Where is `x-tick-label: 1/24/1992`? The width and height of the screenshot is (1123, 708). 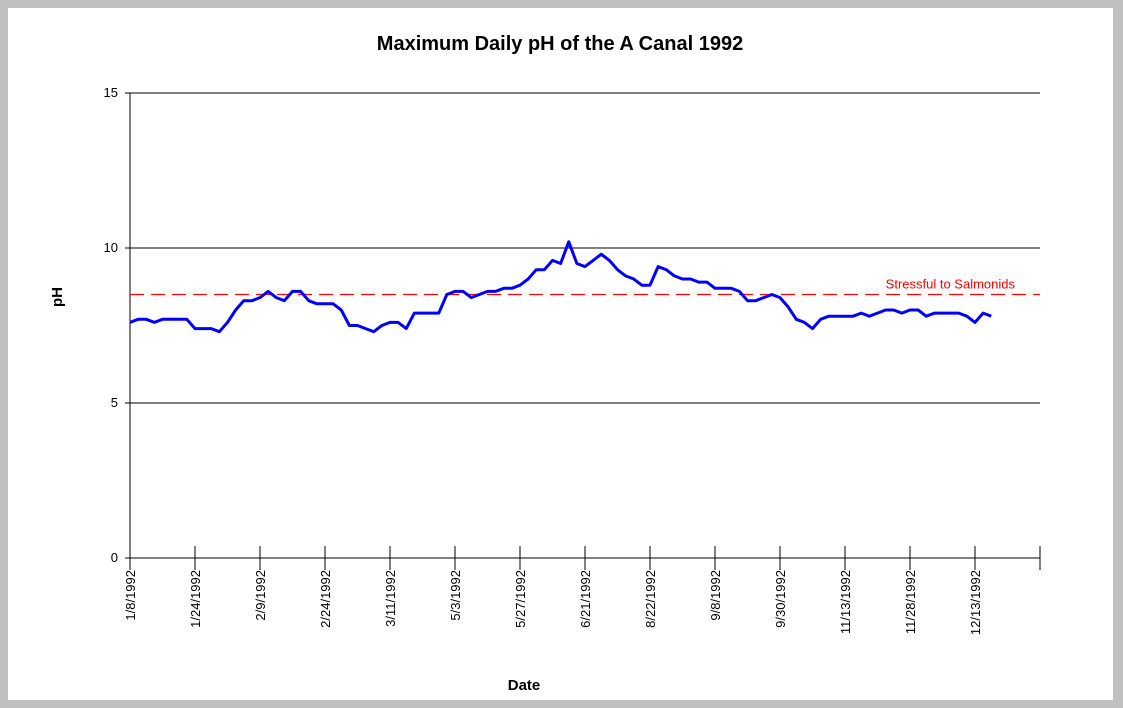
x-tick-label: 1/24/1992 is located at coordinates (195, 599).